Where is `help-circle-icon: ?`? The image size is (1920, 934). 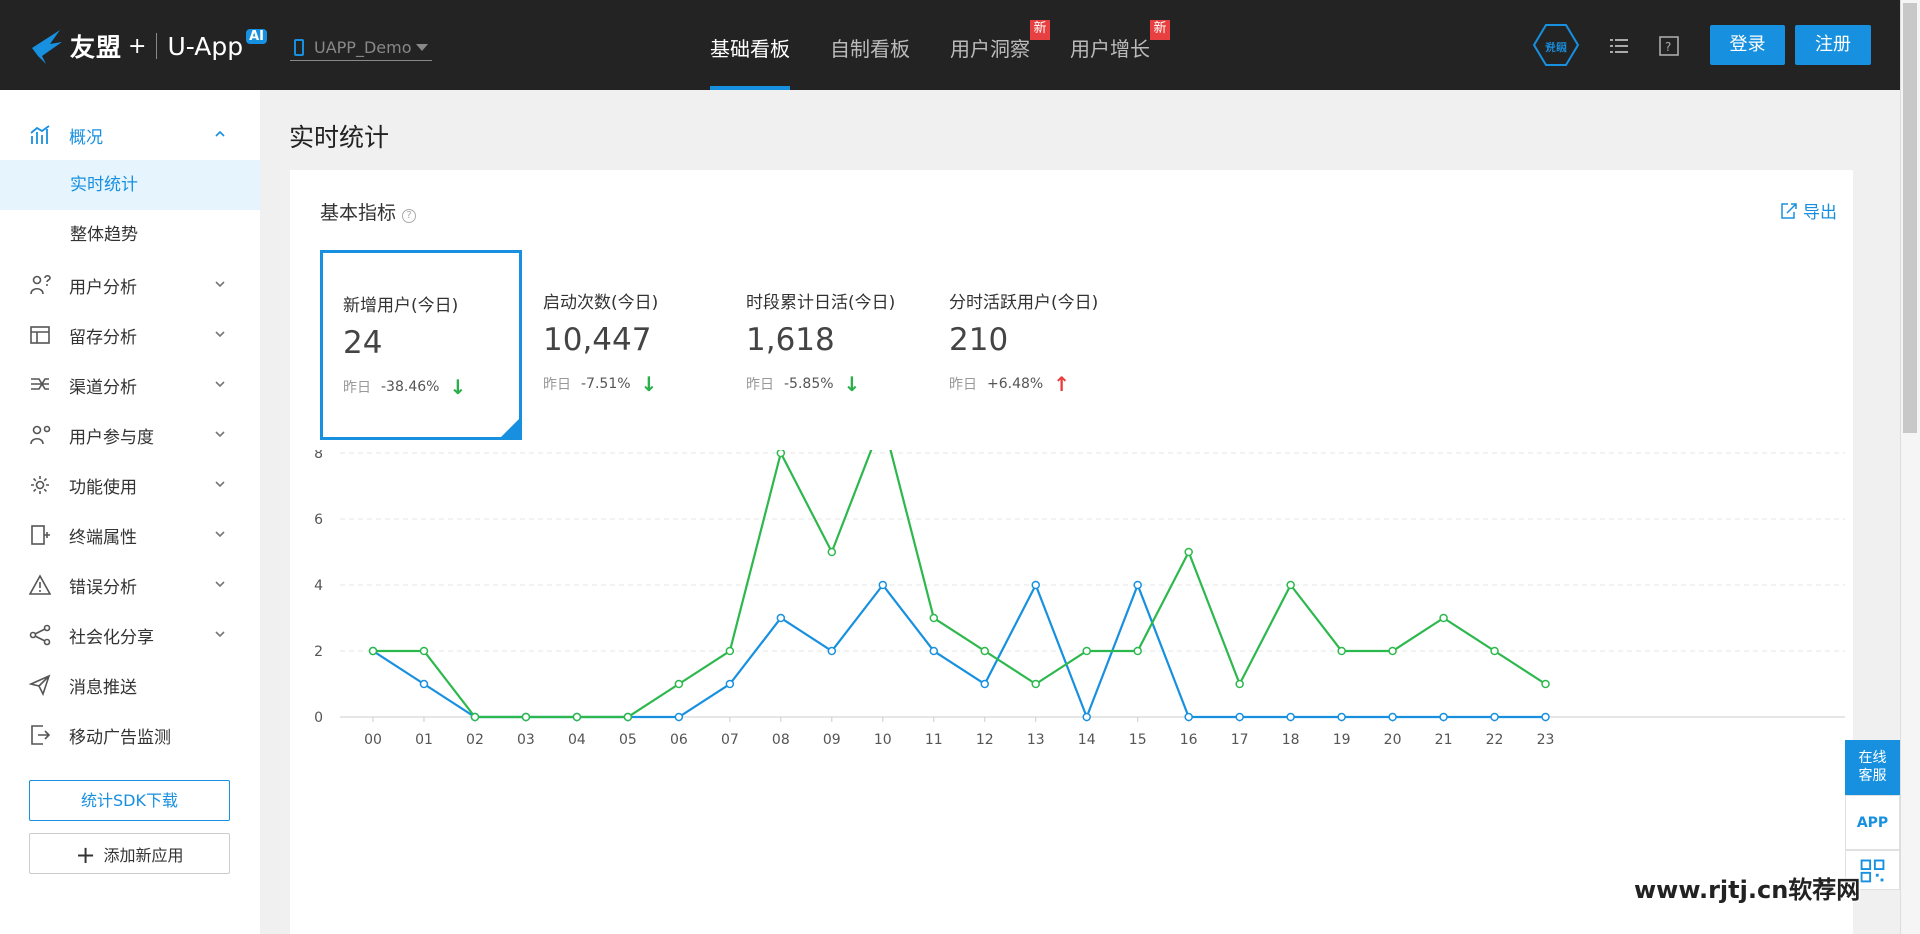
help-circle-icon: ? is located at coordinates (409, 216).